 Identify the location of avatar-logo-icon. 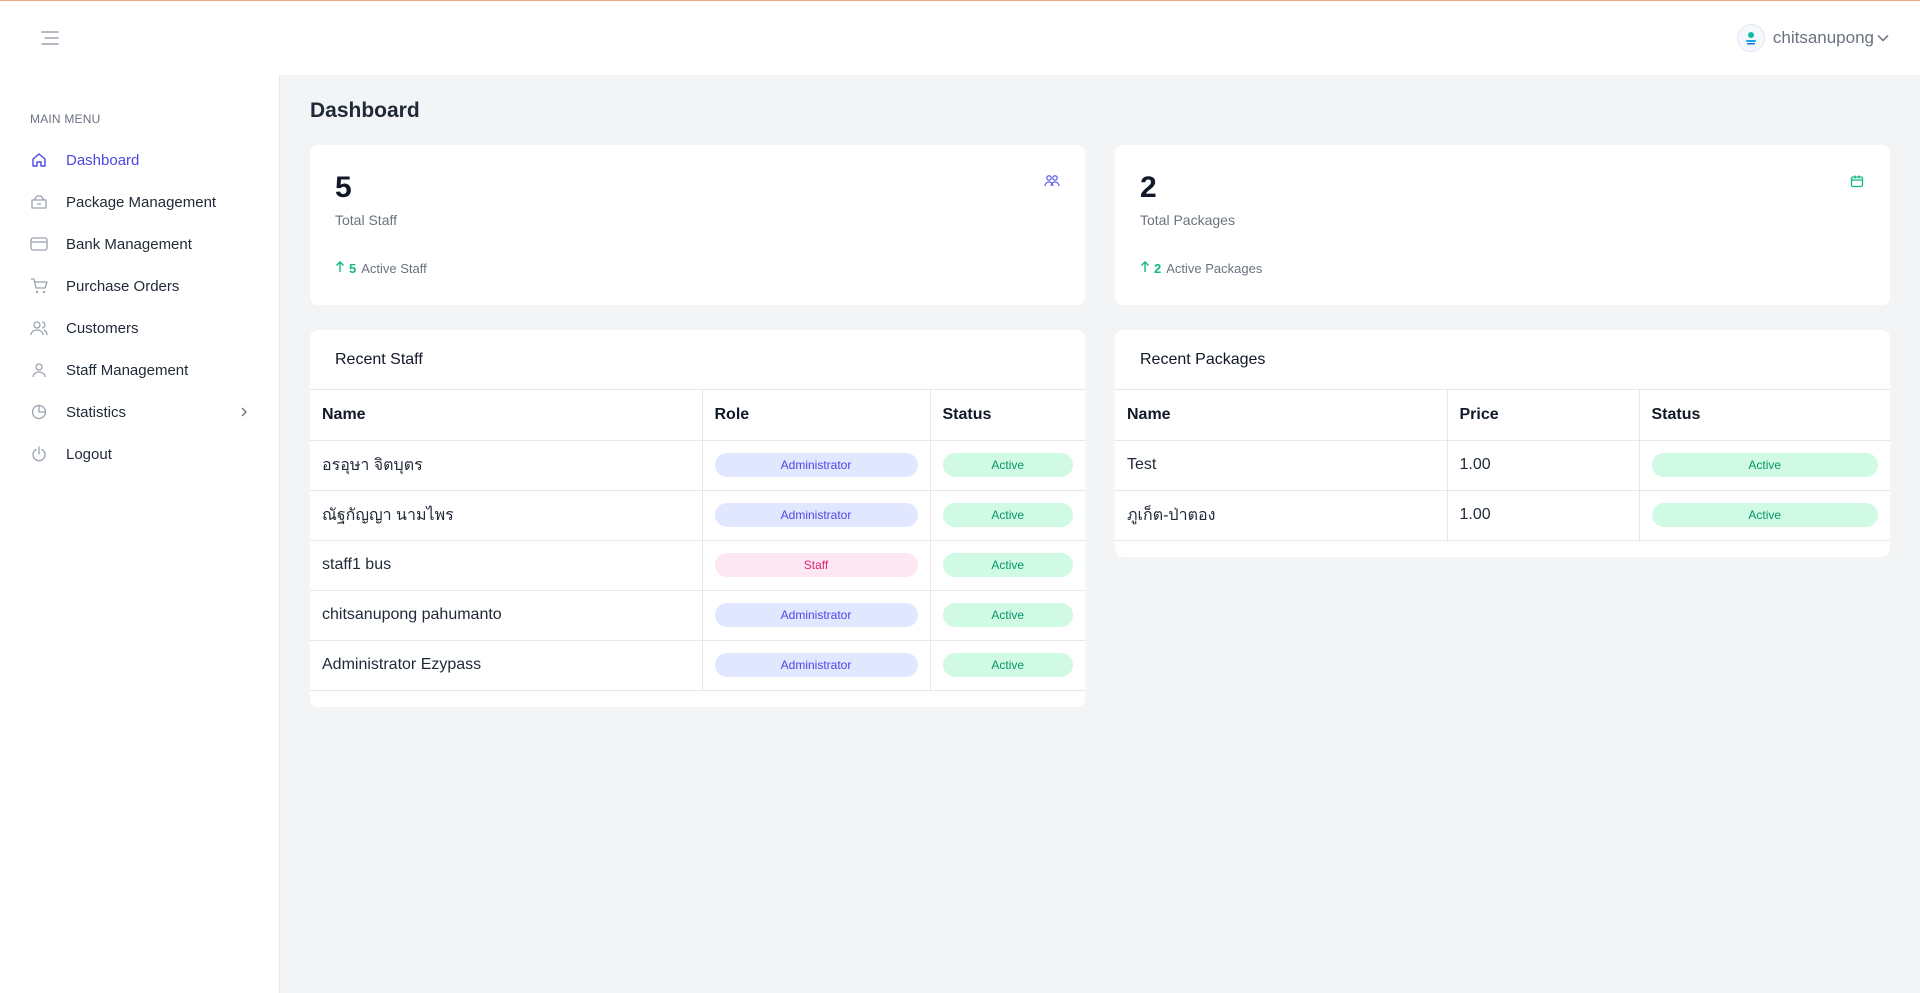
(1750, 38).